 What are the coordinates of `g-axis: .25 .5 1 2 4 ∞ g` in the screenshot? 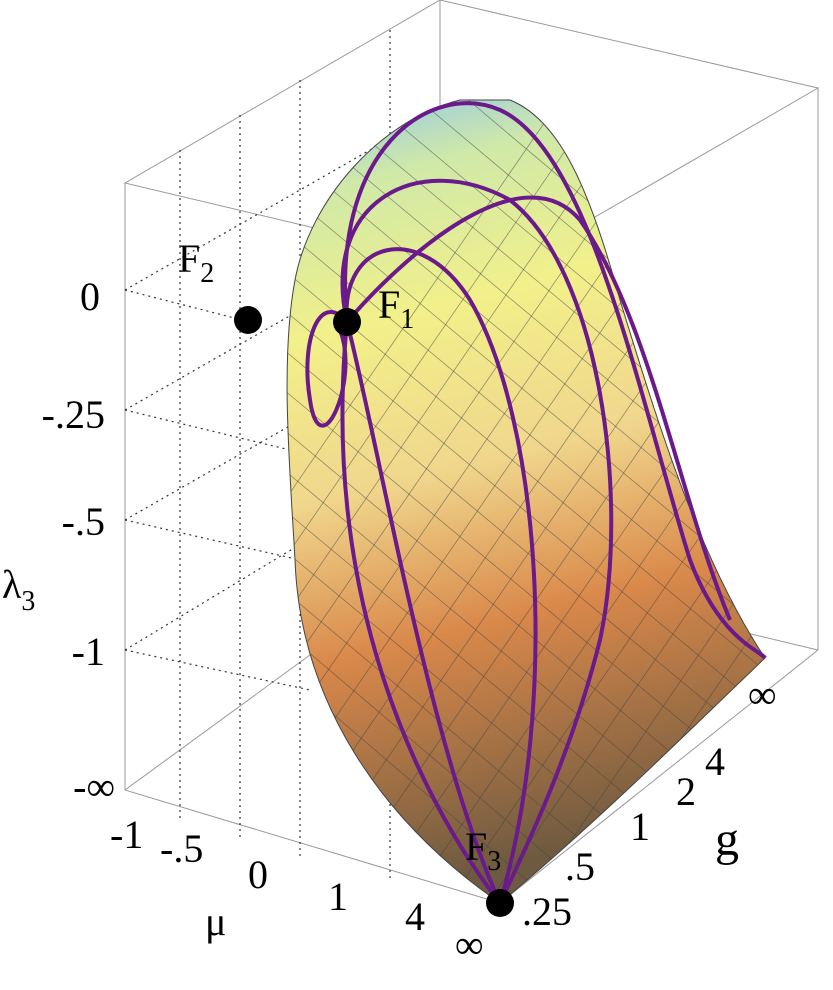 It's located at (649, 803).